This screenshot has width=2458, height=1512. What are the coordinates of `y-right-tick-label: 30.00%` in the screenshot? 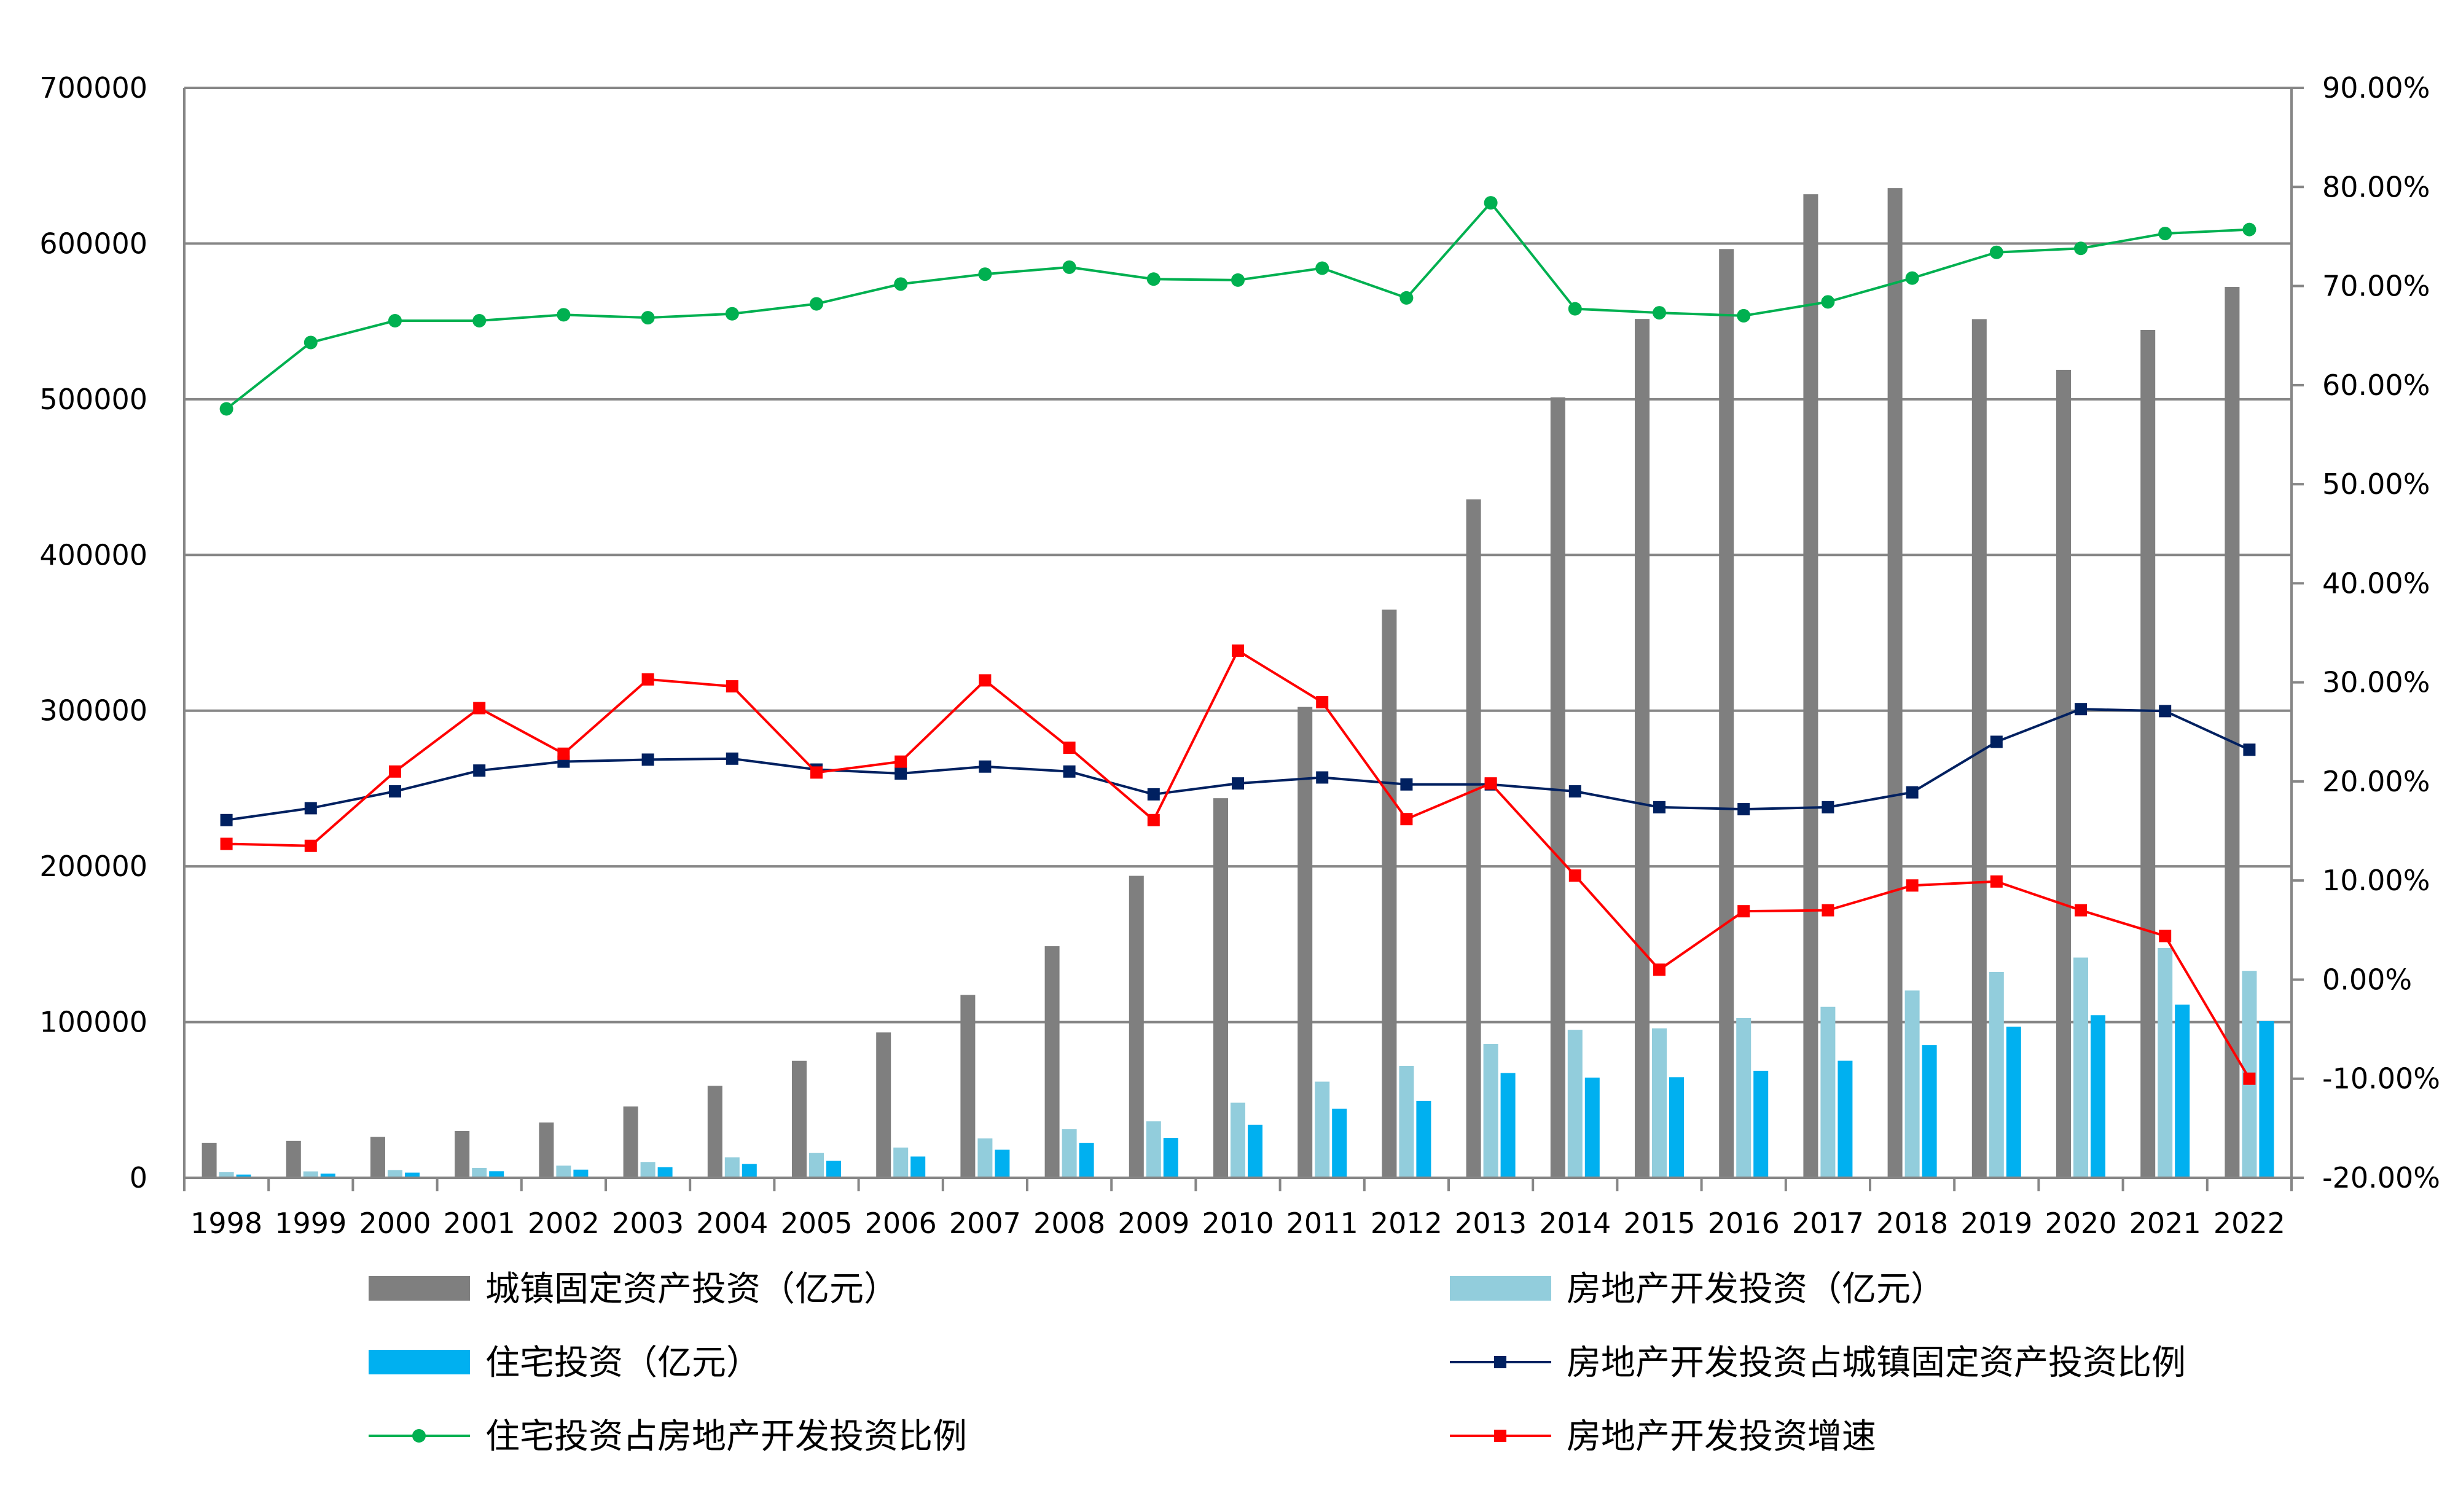 It's located at (2376, 682).